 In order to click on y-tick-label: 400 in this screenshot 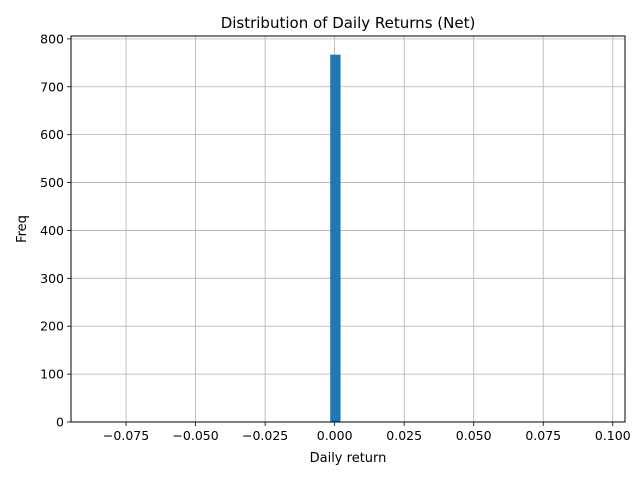, I will do `click(52, 230)`.